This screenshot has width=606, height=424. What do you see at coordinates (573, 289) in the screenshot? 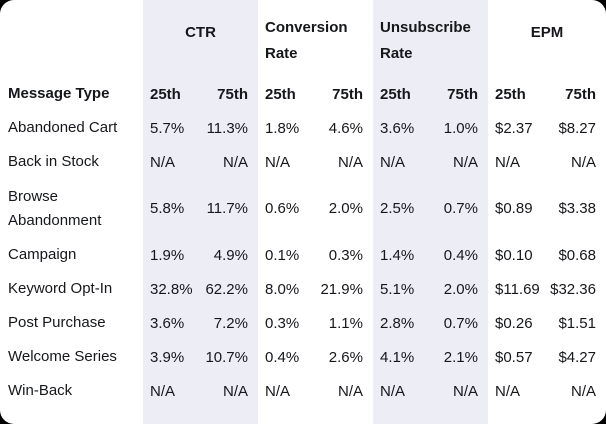
I see `cell: $32.36` at bounding box center [573, 289].